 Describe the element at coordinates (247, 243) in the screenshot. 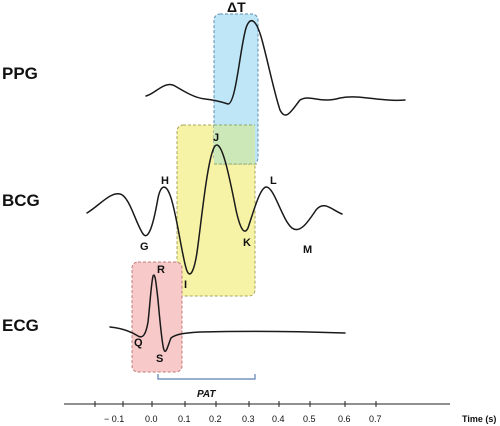

I see `bcg-point-k: K` at that location.